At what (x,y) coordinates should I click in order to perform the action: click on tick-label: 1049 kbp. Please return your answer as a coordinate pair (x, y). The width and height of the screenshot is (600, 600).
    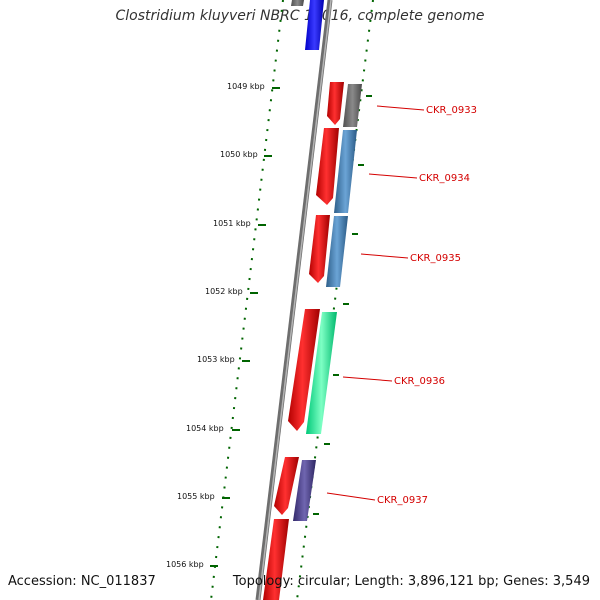
    Looking at the image, I should click on (246, 86).